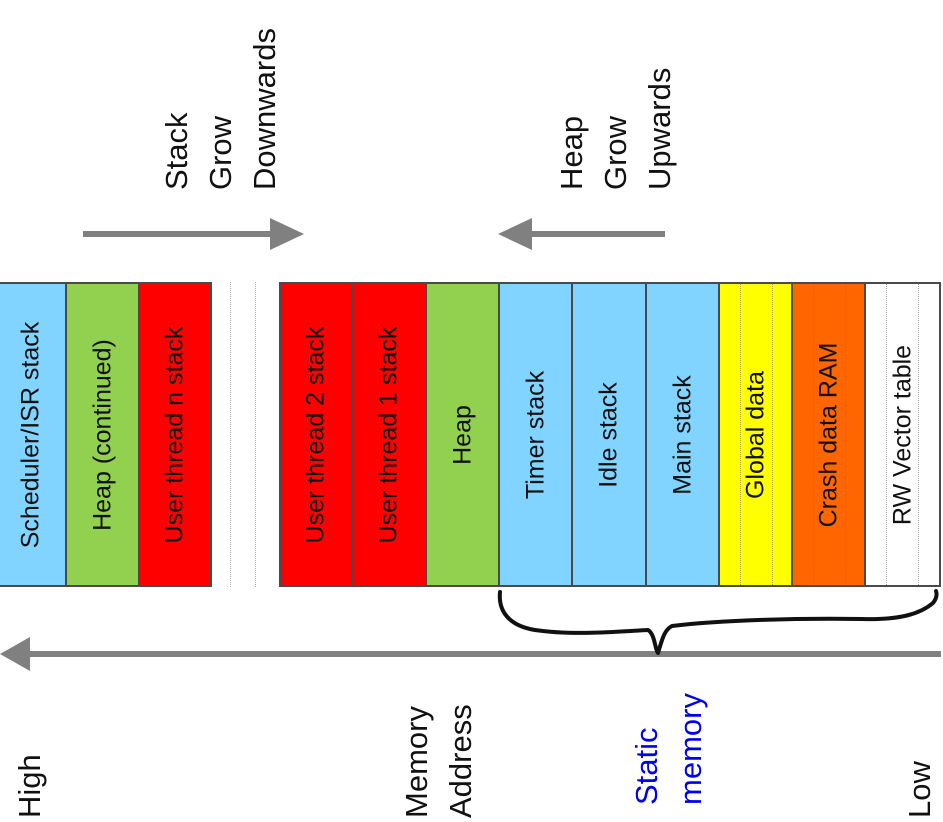 The height and width of the screenshot is (822, 943). Describe the element at coordinates (535, 434) in the screenshot. I see `block-timer-stack: Timer stack` at that location.